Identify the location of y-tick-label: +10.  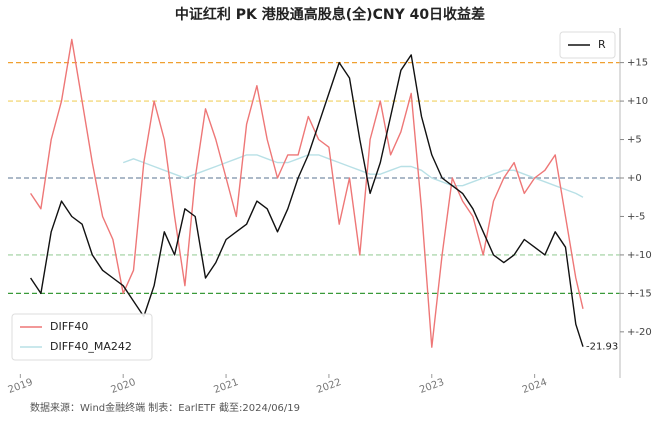
(637, 101).